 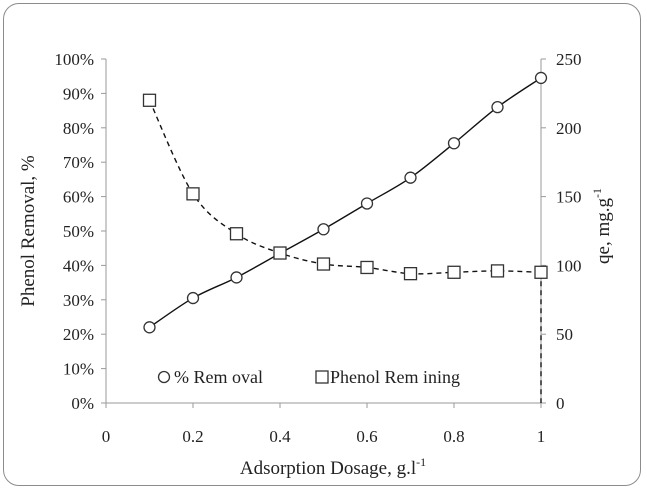 What do you see at coordinates (106, 436) in the screenshot?
I see `x-tick-label: 0` at bounding box center [106, 436].